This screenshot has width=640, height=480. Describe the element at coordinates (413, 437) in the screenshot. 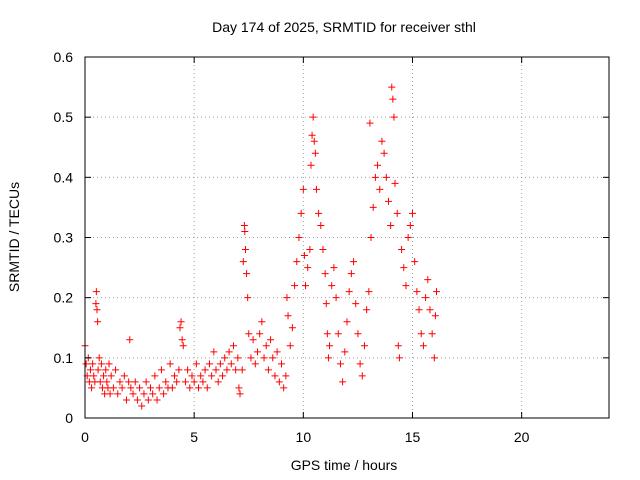

I see `x-tick-label: 15` at that location.